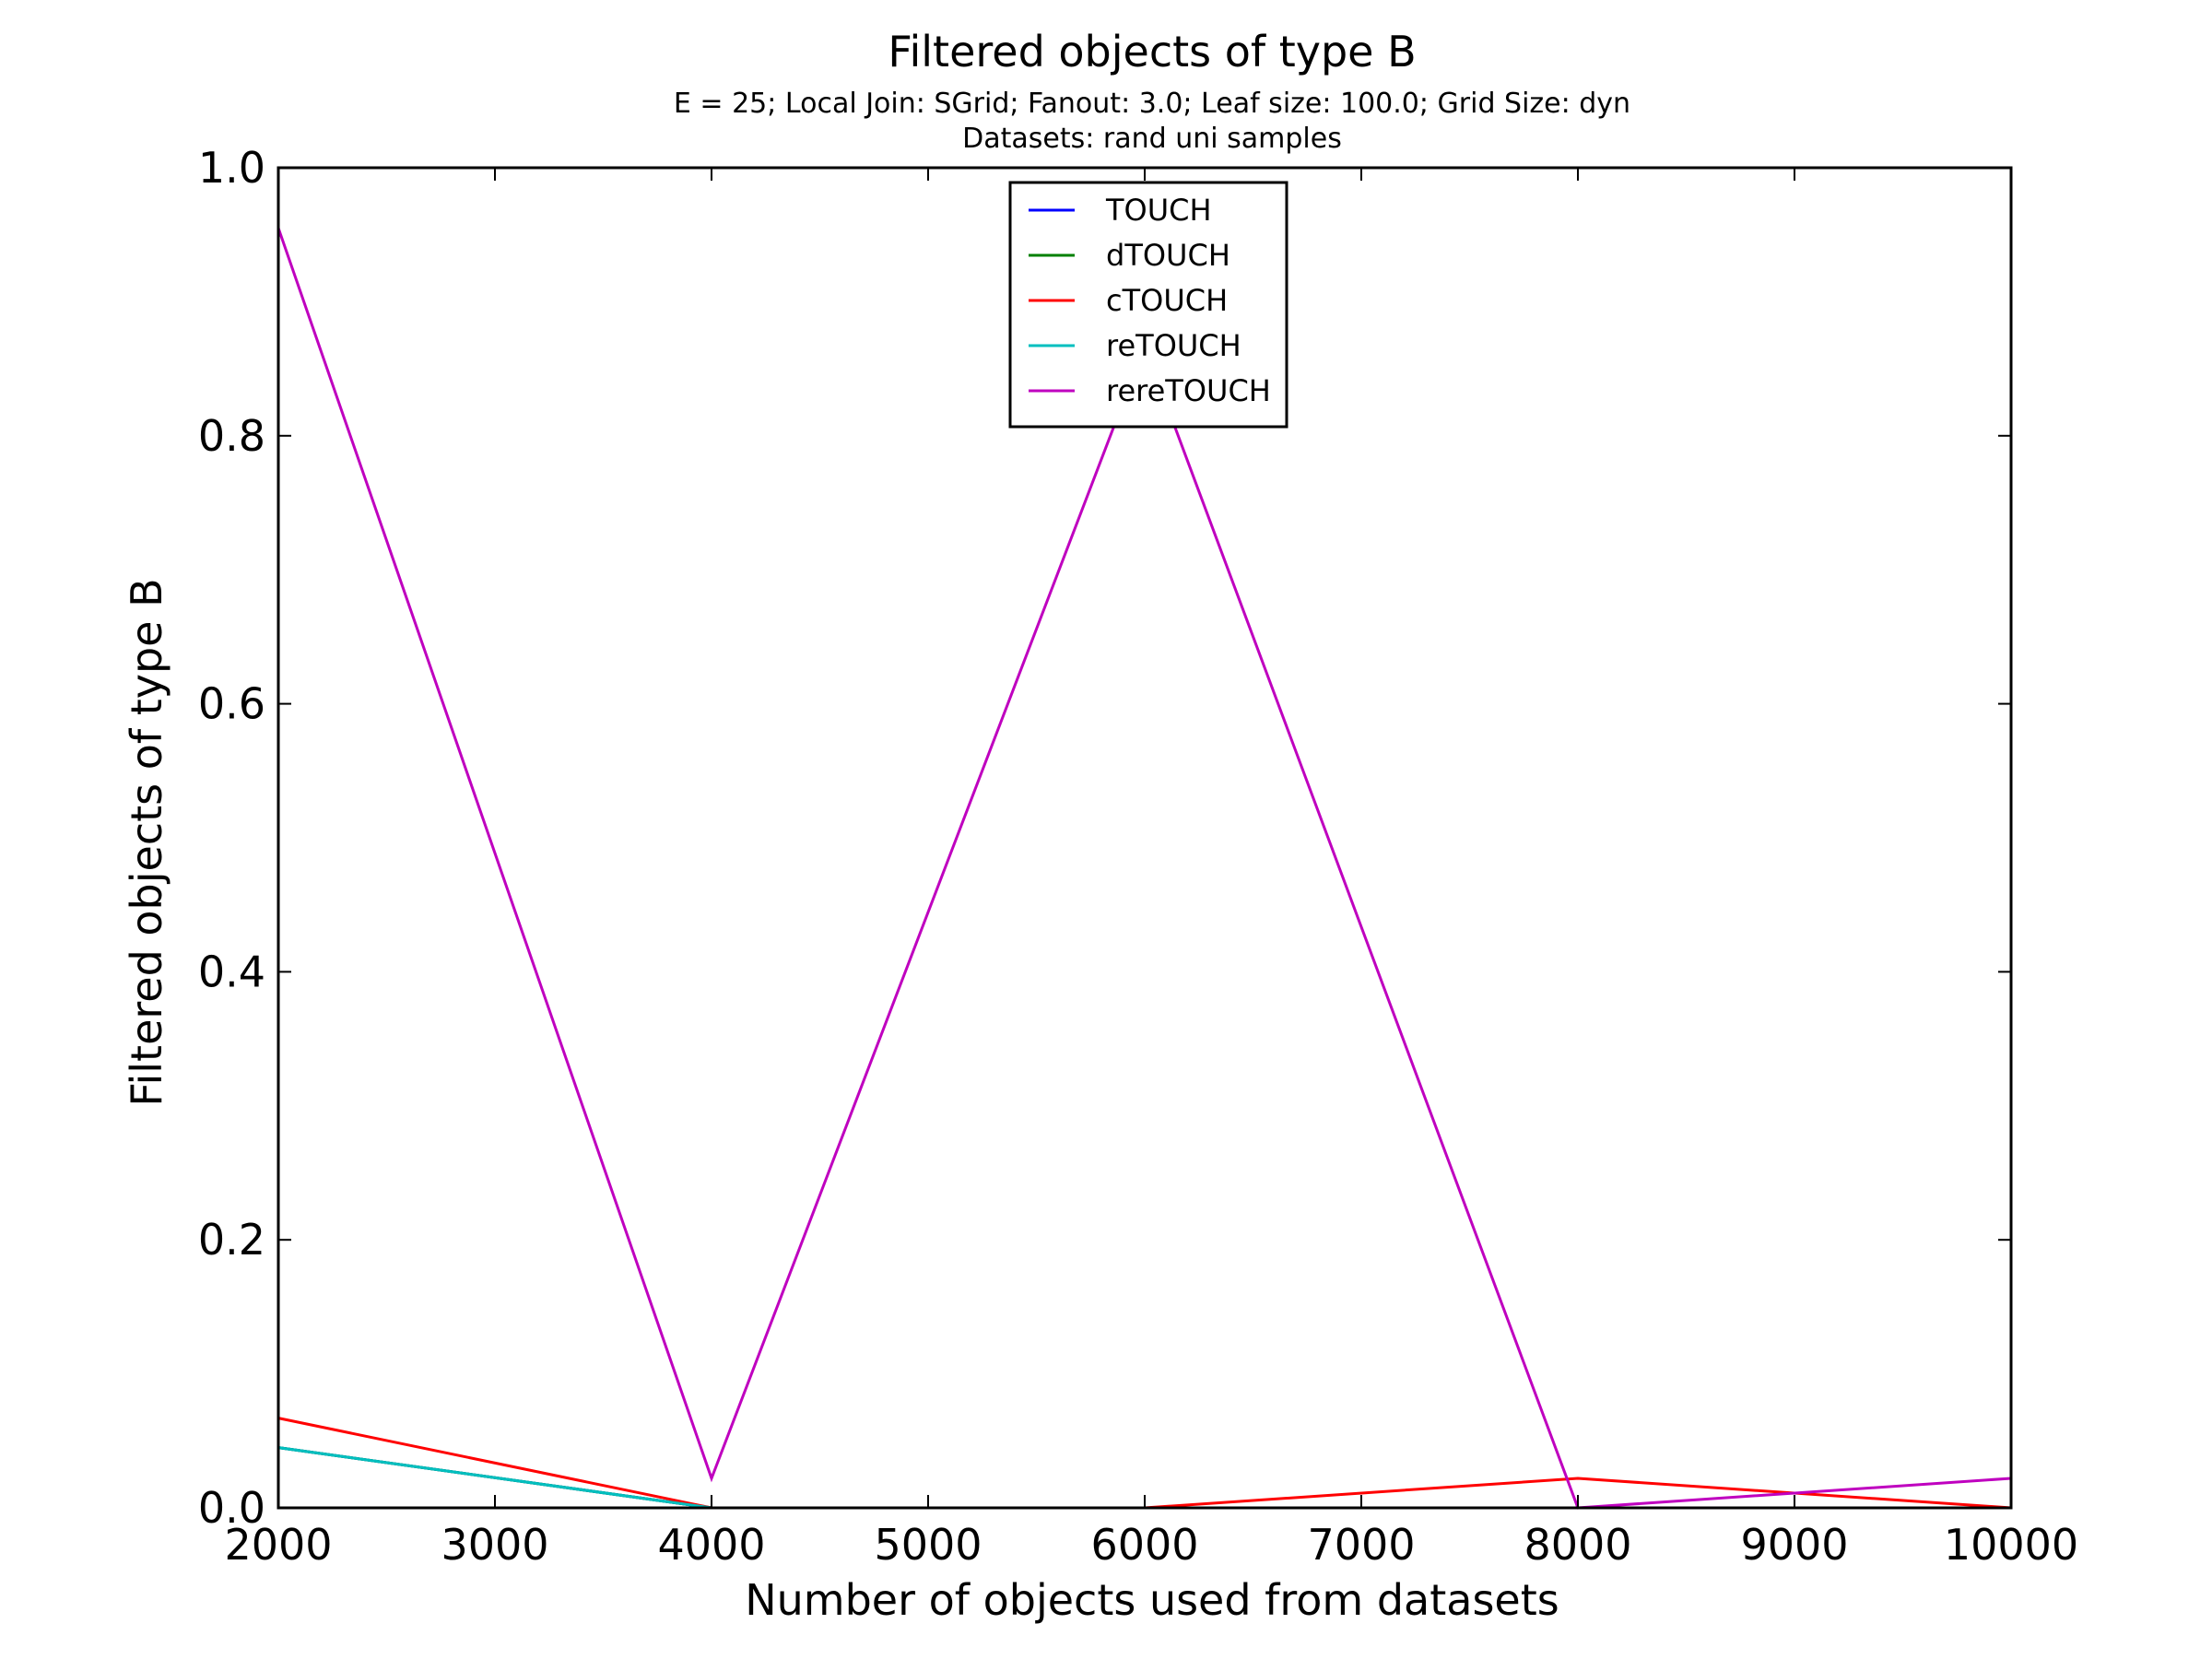 The image size is (2212, 1659). Describe the element at coordinates (1361, 1545) in the screenshot. I see `x-tick-label: 7000` at that location.